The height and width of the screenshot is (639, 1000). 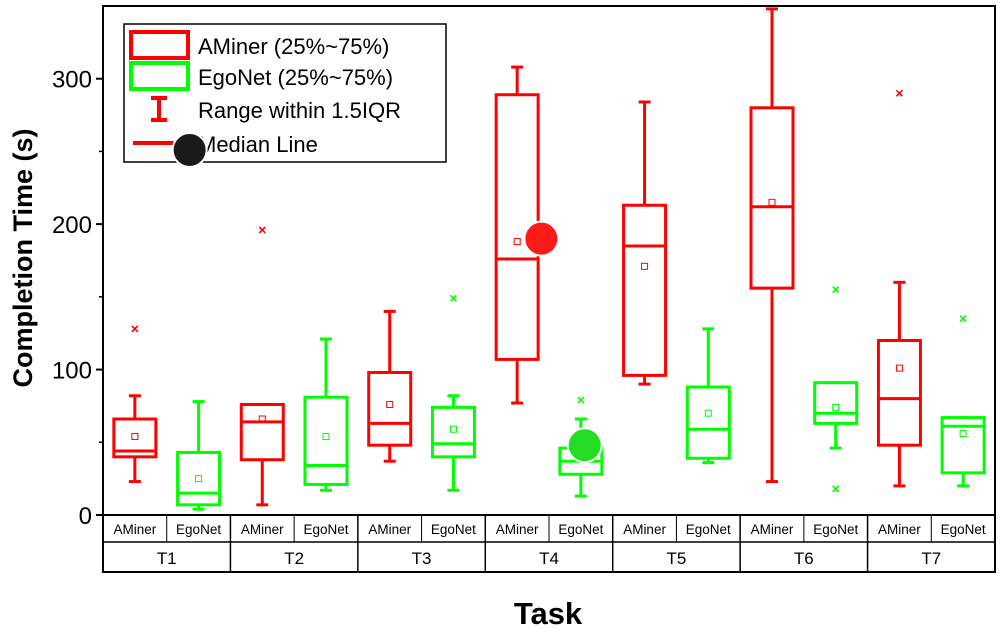 I want to click on task-label: T4, so click(x=549, y=558).